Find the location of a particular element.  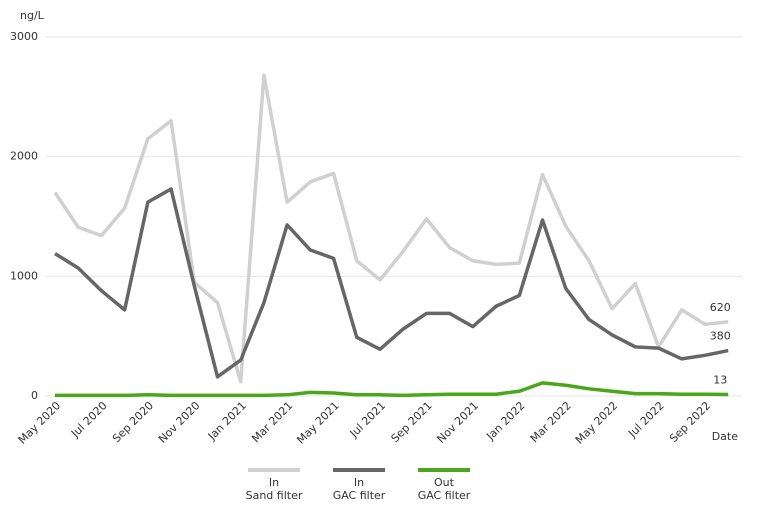

x-tick-label: Sep 2022 is located at coordinates (690, 422).